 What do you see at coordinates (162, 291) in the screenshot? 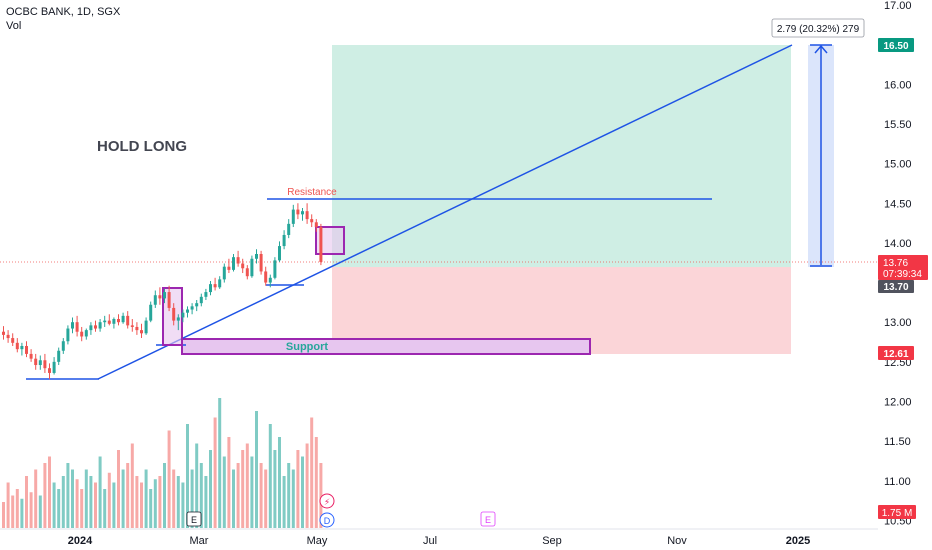
I see `candles` at bounding box center [162, 291].